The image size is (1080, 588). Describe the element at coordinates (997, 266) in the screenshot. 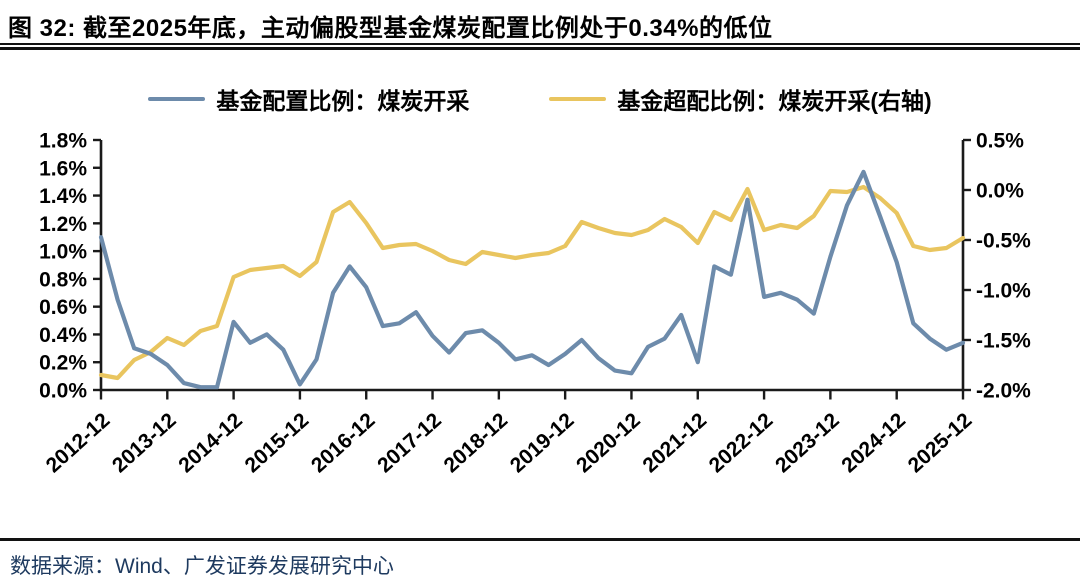

I see `y-axis-right: 0.5% 0.0% -0.5% -1.0% -1.5% -2.0%` at that location.